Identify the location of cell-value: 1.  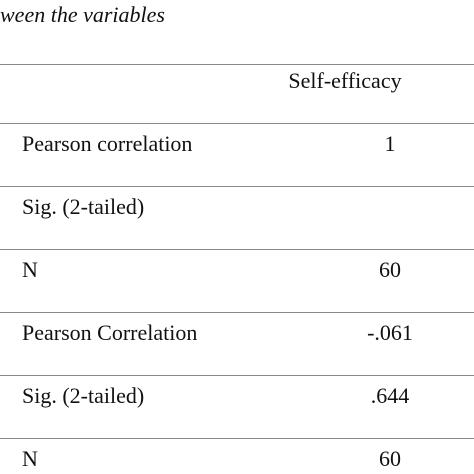
(390, 143).